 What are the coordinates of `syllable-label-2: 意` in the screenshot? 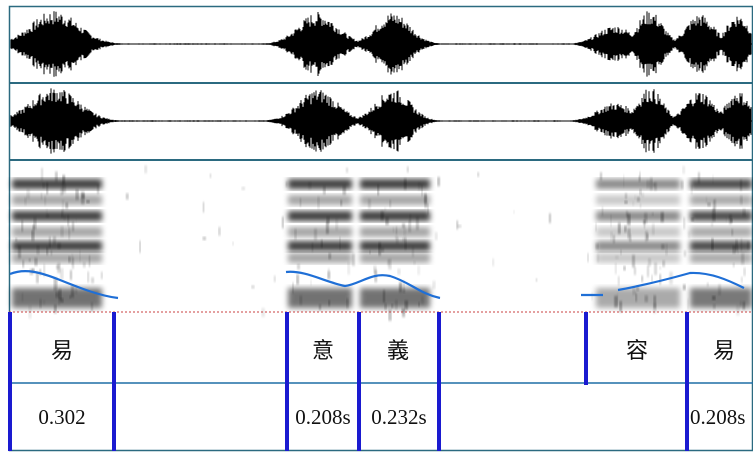 It's located at (323, 351).